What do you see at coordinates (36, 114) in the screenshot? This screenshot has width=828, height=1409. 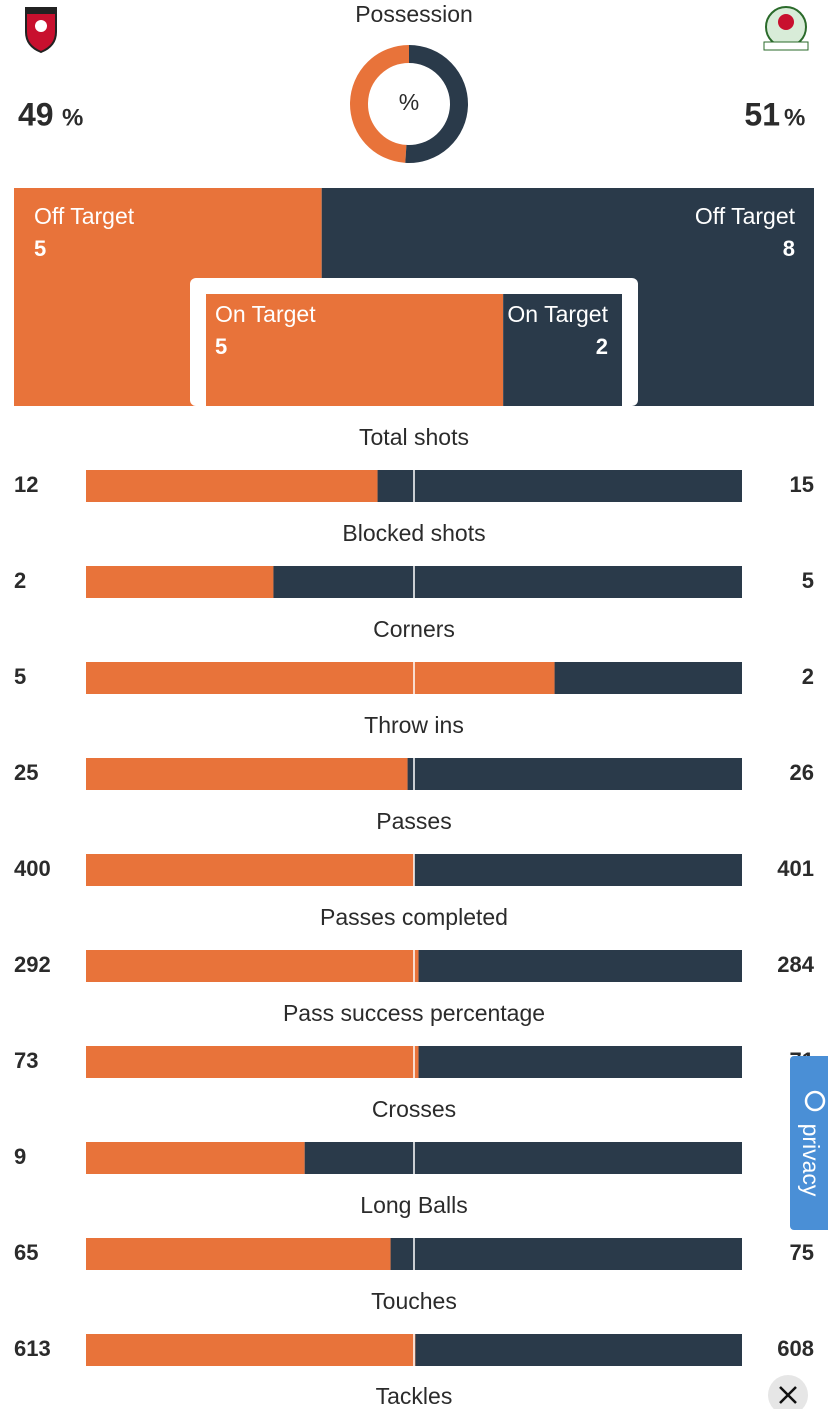 I see `home-possession: 49` at bounding box center [36, 114].